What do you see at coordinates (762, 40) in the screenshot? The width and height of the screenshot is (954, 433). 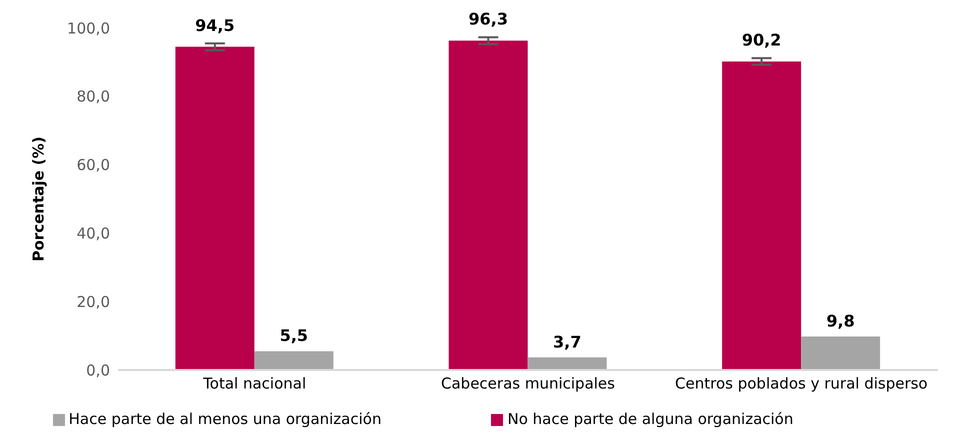 I see `data-label: 90,2` at bounding box center [762, 40].